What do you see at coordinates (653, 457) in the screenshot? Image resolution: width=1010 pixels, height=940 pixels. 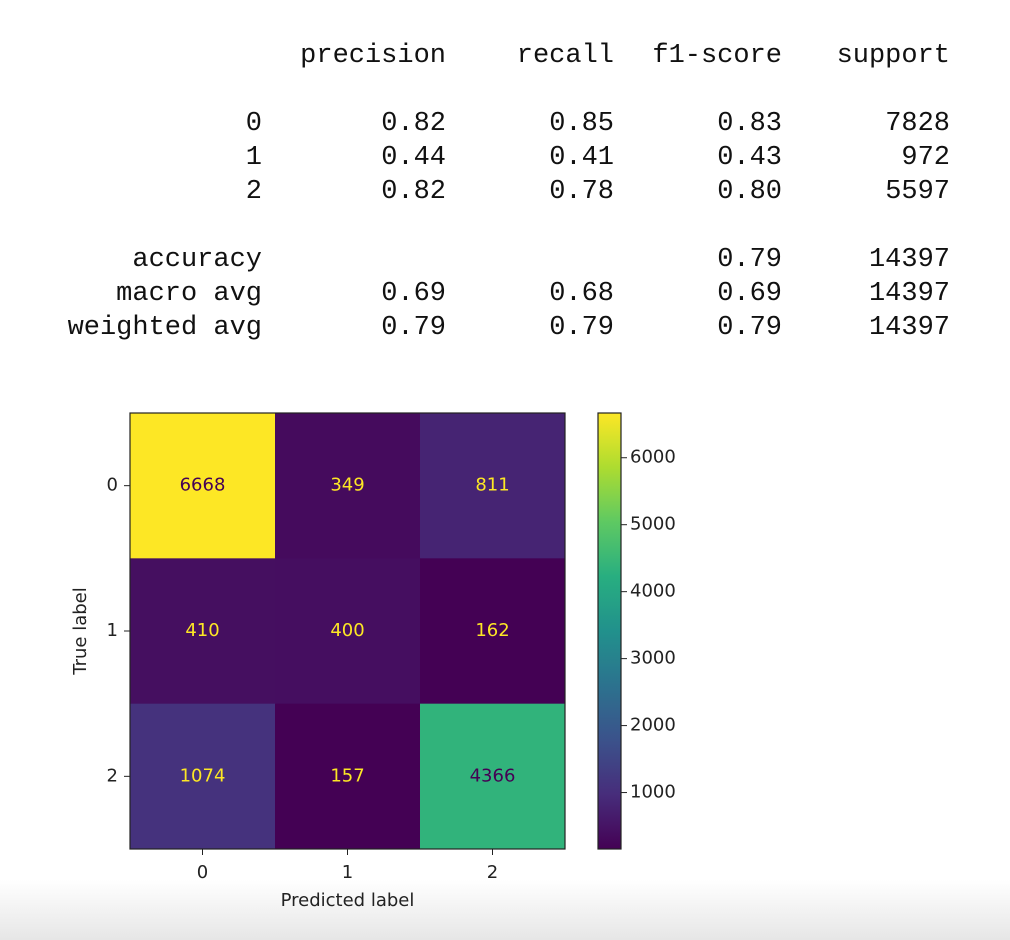 I see `colorbar-tick-label: 6000` at bounding box center [653, 457].